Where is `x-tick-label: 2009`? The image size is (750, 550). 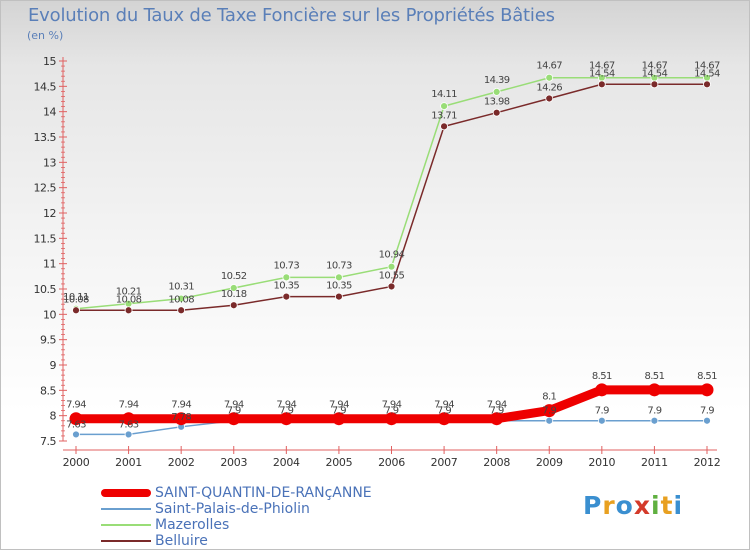
x-tick-label: 2009 is located at coordinates (549, 462).